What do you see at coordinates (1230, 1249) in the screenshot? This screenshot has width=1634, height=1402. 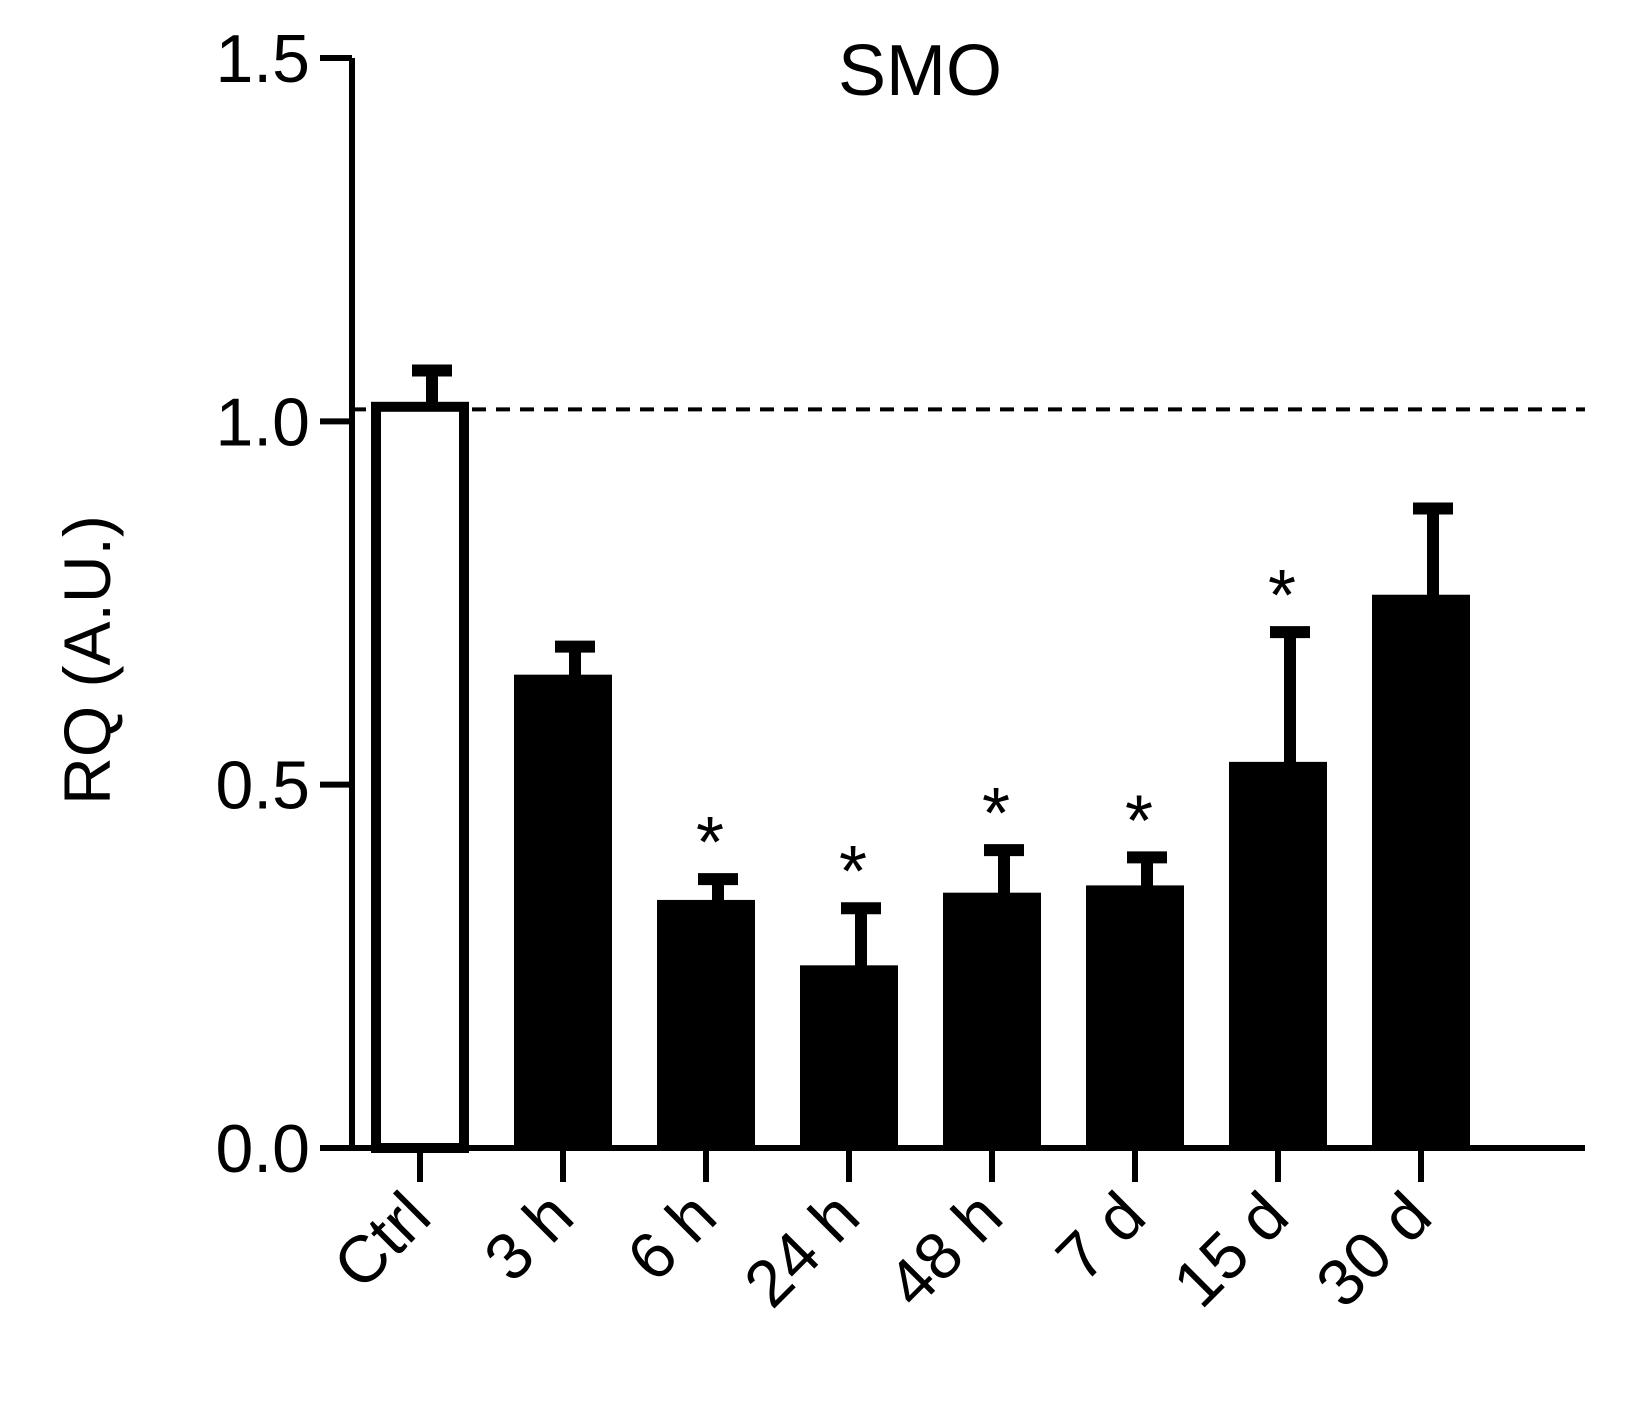 I see `x-tick-label: 15 d` at bounding box center [1230, 1249].